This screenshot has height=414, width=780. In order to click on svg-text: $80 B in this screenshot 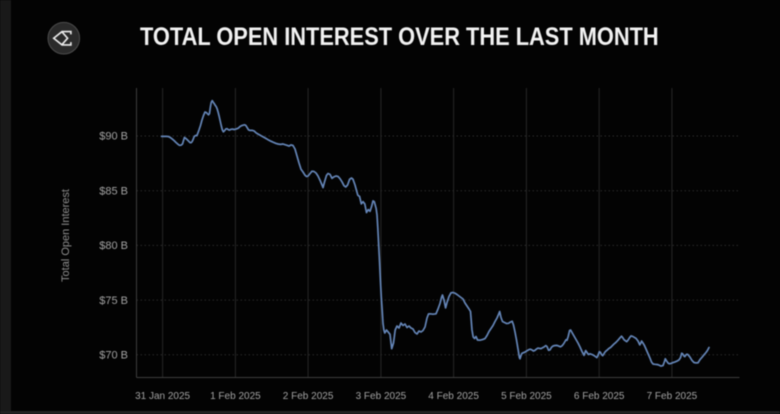, I will do `click(113, 246)`.